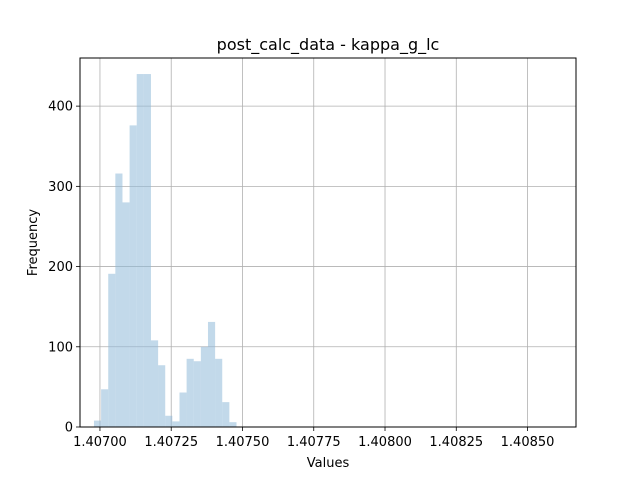  Describe the element at coordinates (60, 267) in the screenshot. I see `y-tick-label: 200` at that location.